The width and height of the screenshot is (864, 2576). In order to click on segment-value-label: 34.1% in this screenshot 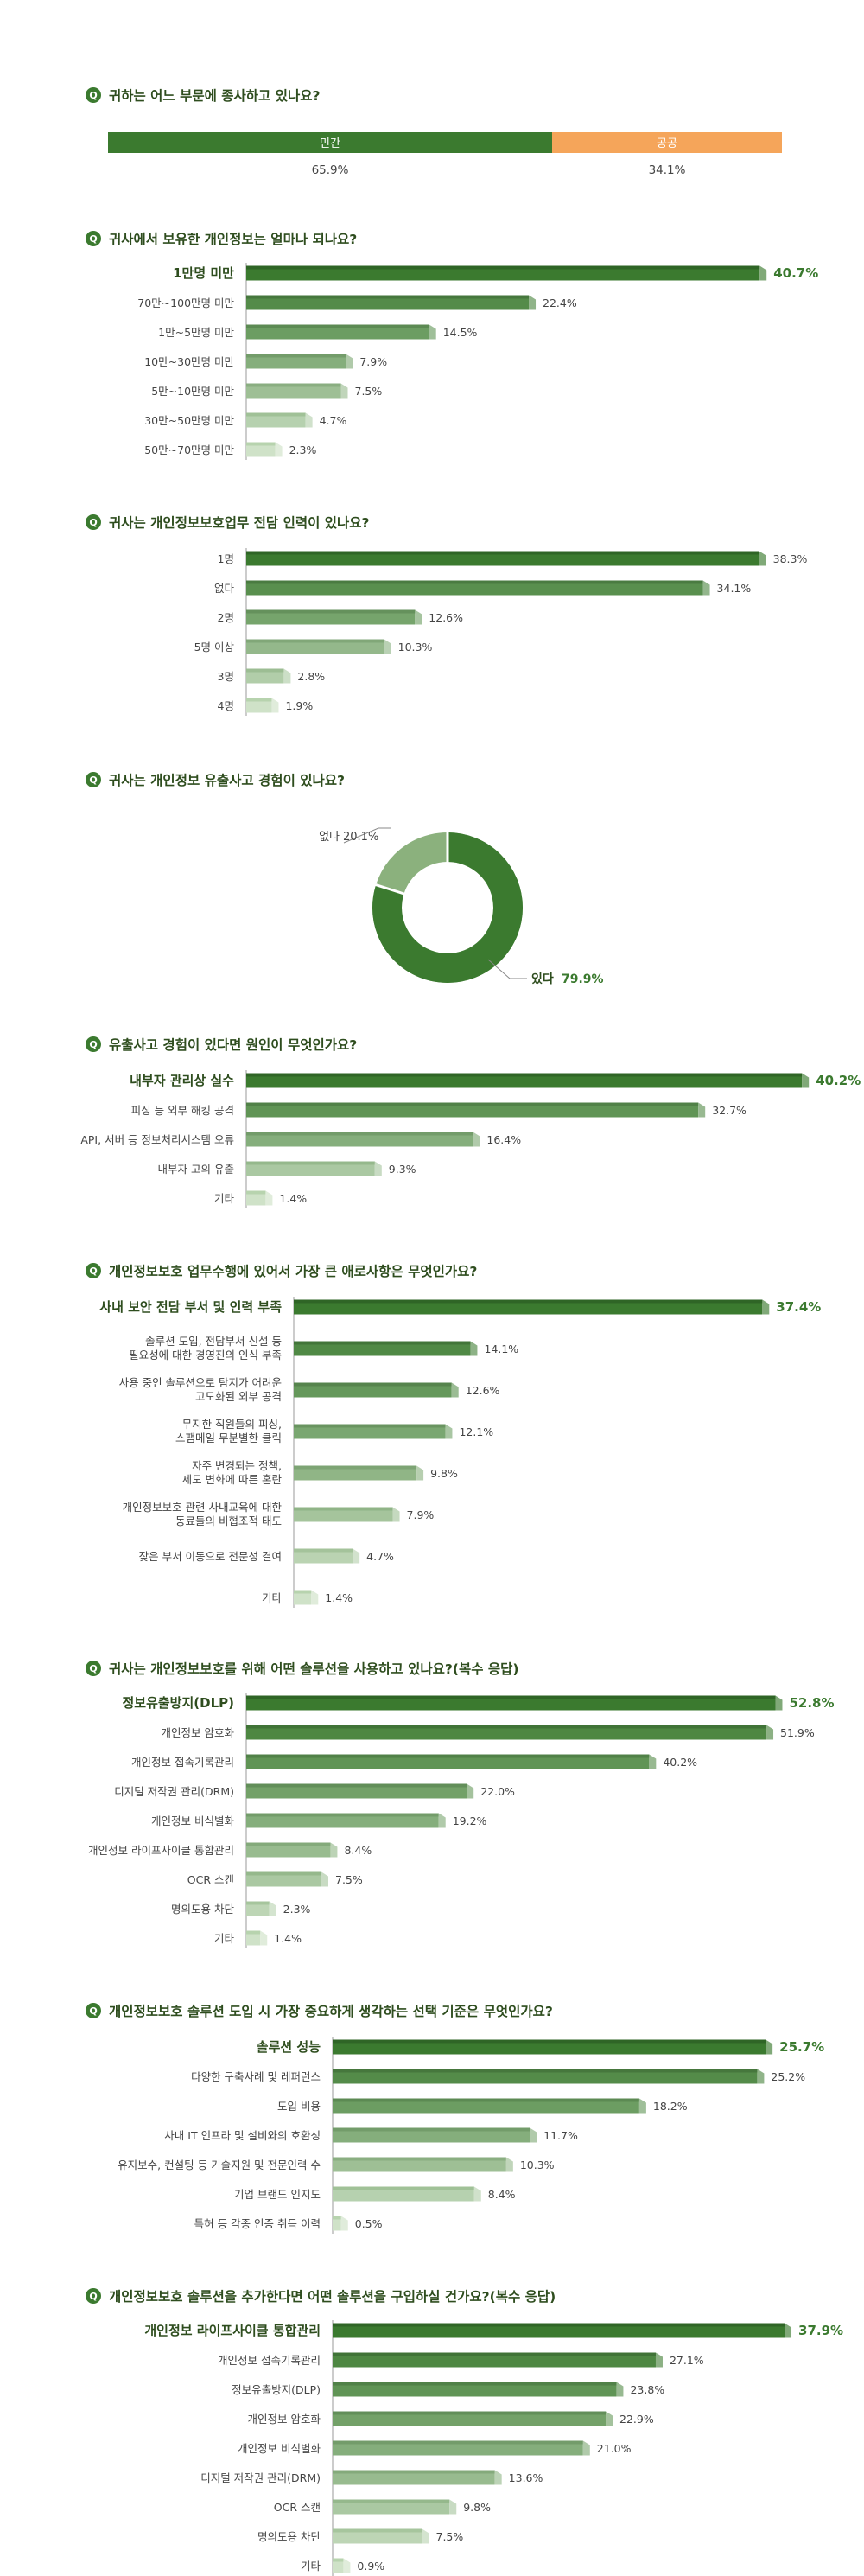, I will do `click(667, 170)`.